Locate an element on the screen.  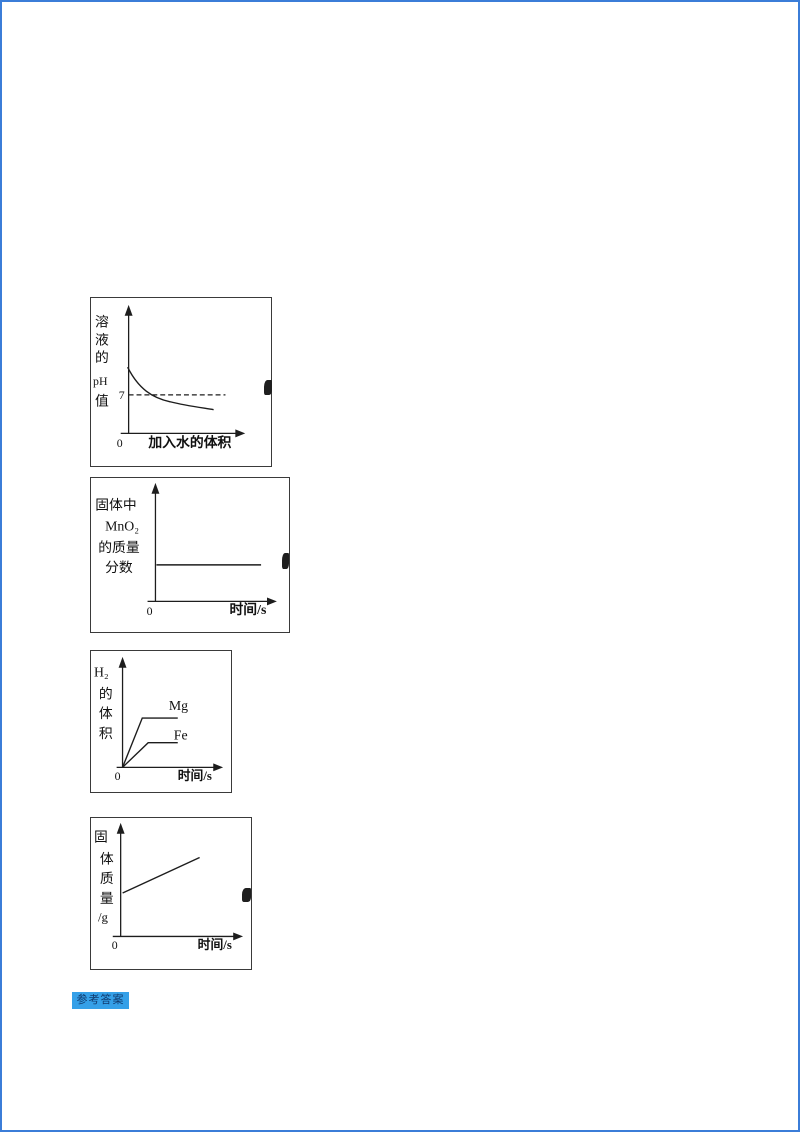
chart-solid-mass: 固 体 质 量 /g 0 时间/s is located at coordinates (171, 893).